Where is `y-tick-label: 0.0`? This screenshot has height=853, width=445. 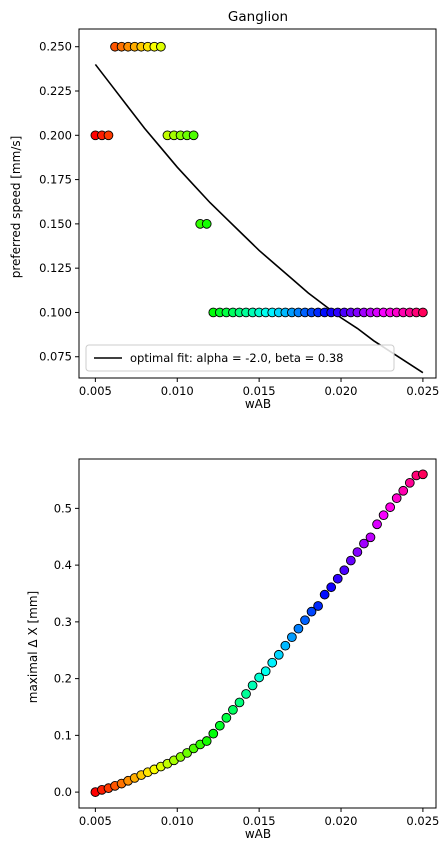 y-tick-label: 0.0 is located at coordinates (63, 792).